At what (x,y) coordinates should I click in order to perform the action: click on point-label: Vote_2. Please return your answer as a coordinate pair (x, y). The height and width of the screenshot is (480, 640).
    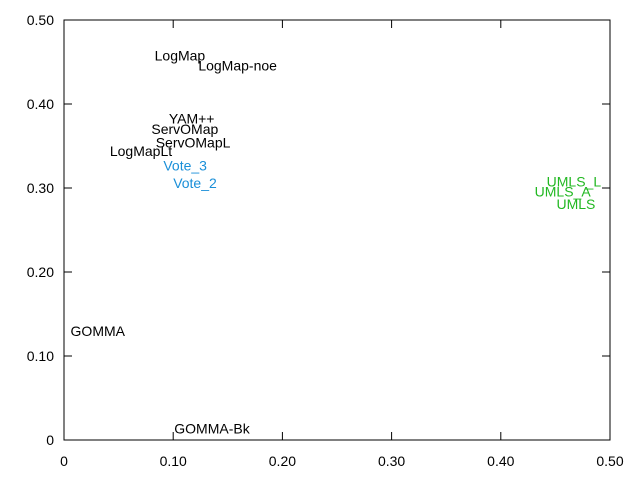
    Looking at the image, I should click on (195, 183).